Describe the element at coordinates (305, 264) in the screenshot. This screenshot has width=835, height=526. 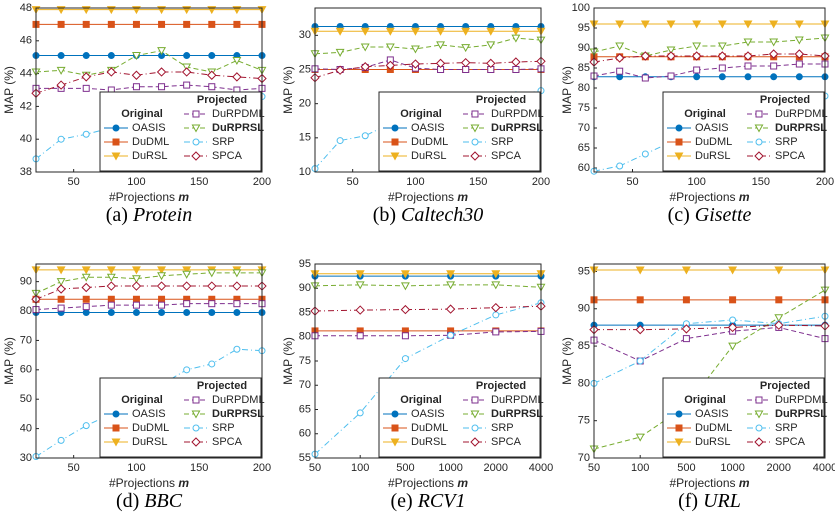
I see `y-tick-label: 95` at that location.